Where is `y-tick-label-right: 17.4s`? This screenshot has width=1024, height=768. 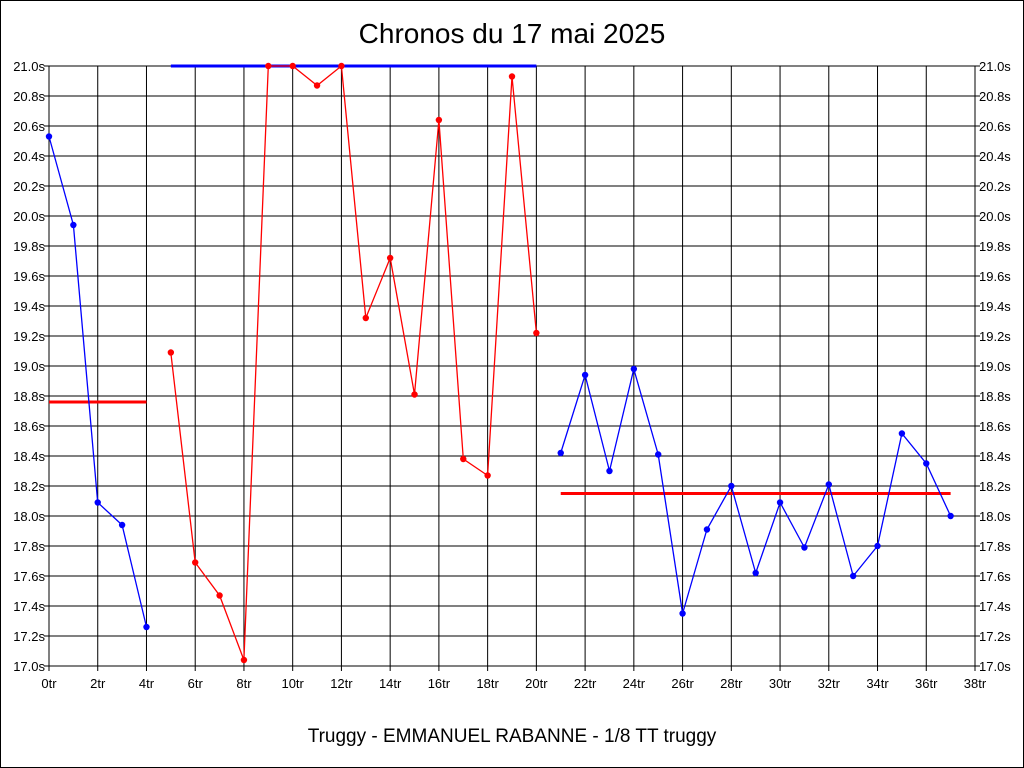
y-tick-label-right: 17.4s is located at coordinates (995, 606).